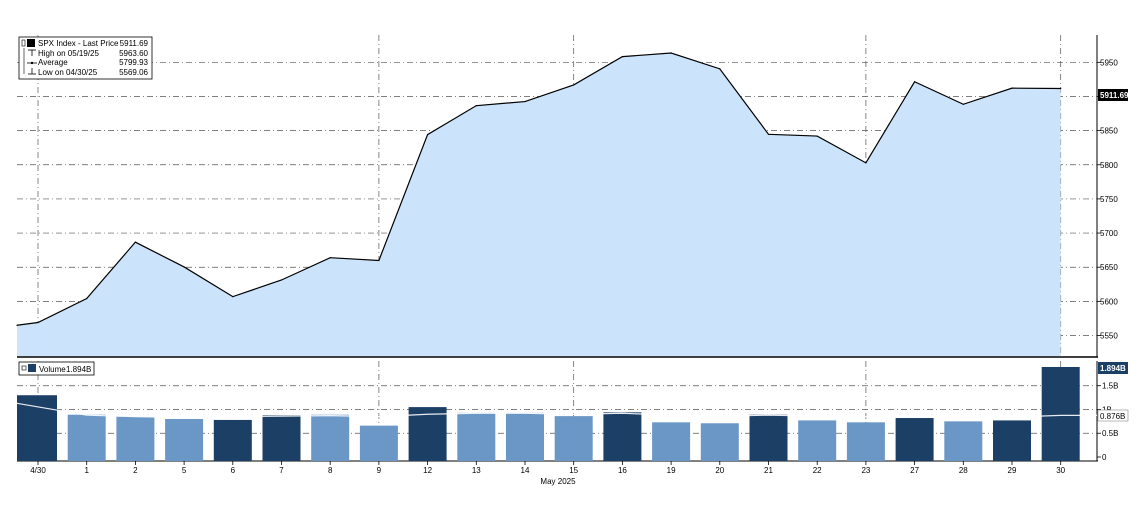 This screenshot has width=1148, height=512. I want to click on volume-average-tag: 0.876B, so click(1113, 415).